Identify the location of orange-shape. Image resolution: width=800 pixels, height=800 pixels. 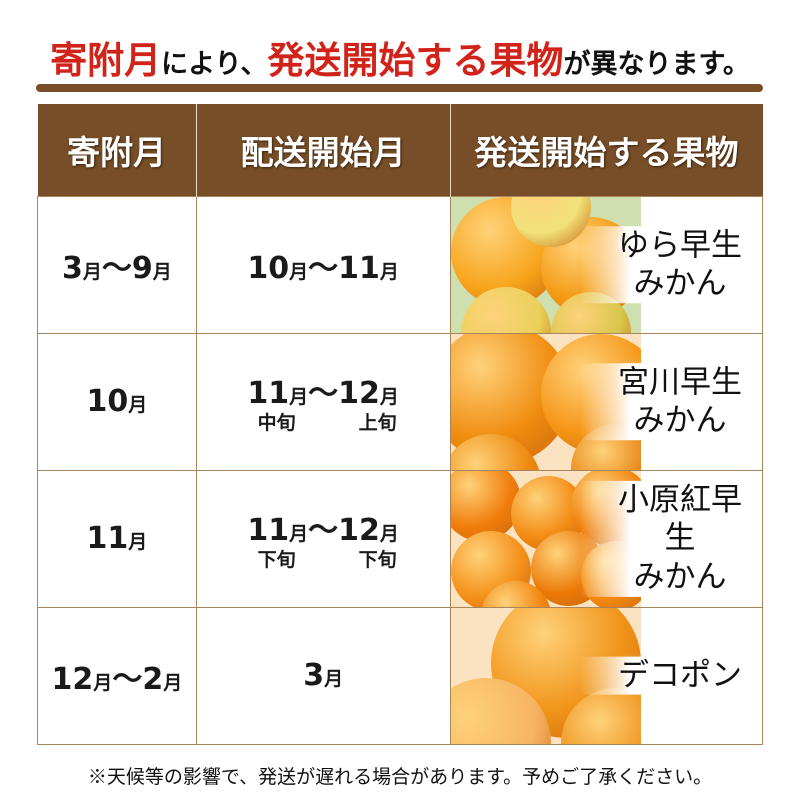
(485, 505).